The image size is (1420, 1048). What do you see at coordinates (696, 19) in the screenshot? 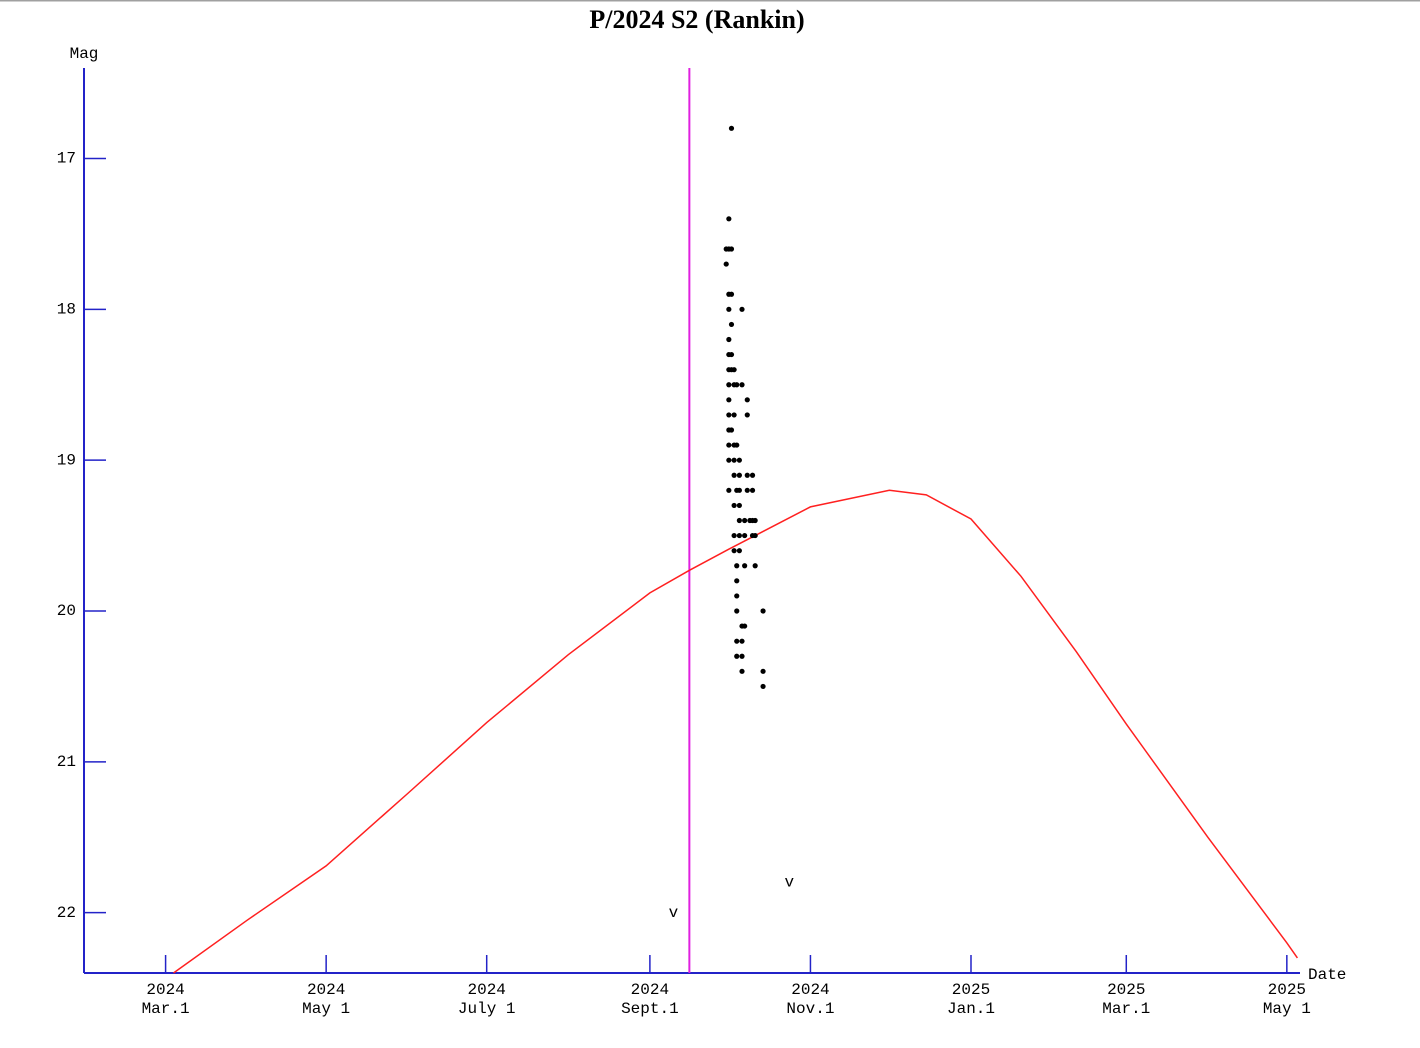
I see `chart-title: P/2024 S2 (Rankin)` at bounding box center [696, 19].